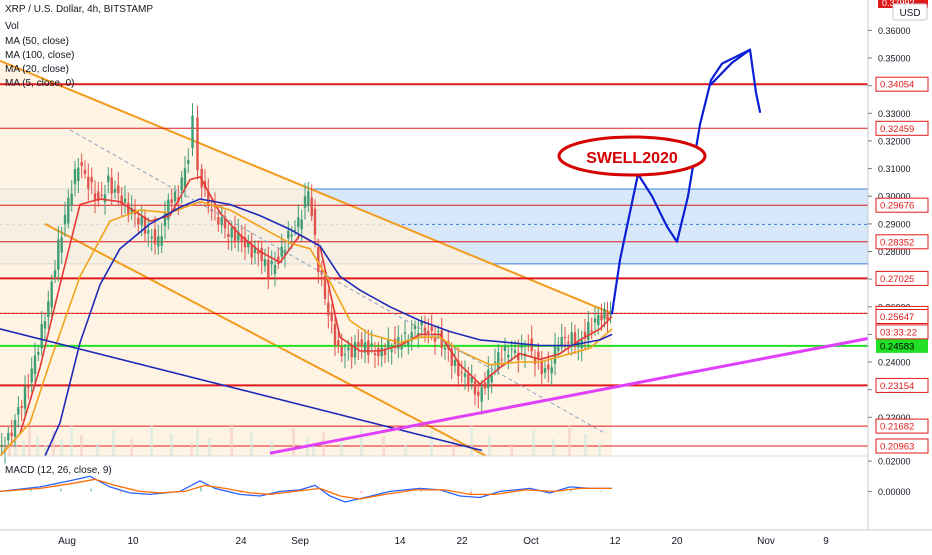 The image size is (932, 555). I want to click on annotation-ellipse, so click(632, 156).